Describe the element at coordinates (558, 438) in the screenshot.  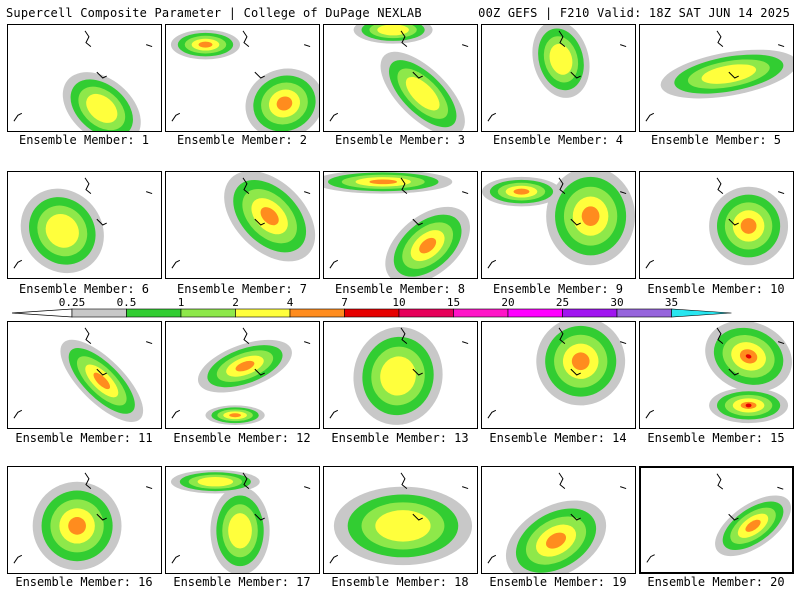
I see `ensemble-member-label: Ensemble Member: 14` at that location.